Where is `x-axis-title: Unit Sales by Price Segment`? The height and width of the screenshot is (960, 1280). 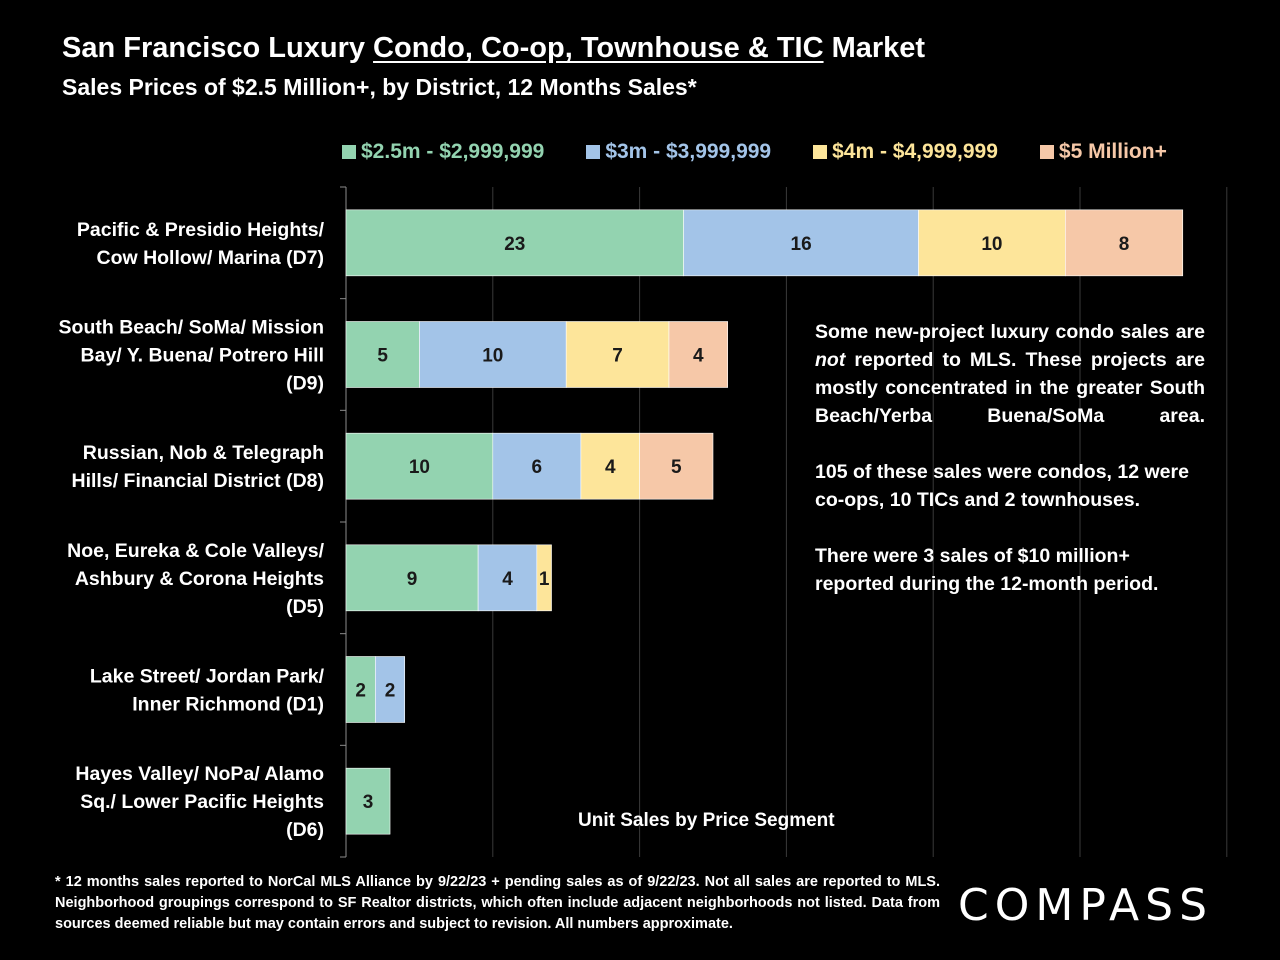 x-axis-title: Unit Sales by Price Segment is located at coordinates (706, 820).